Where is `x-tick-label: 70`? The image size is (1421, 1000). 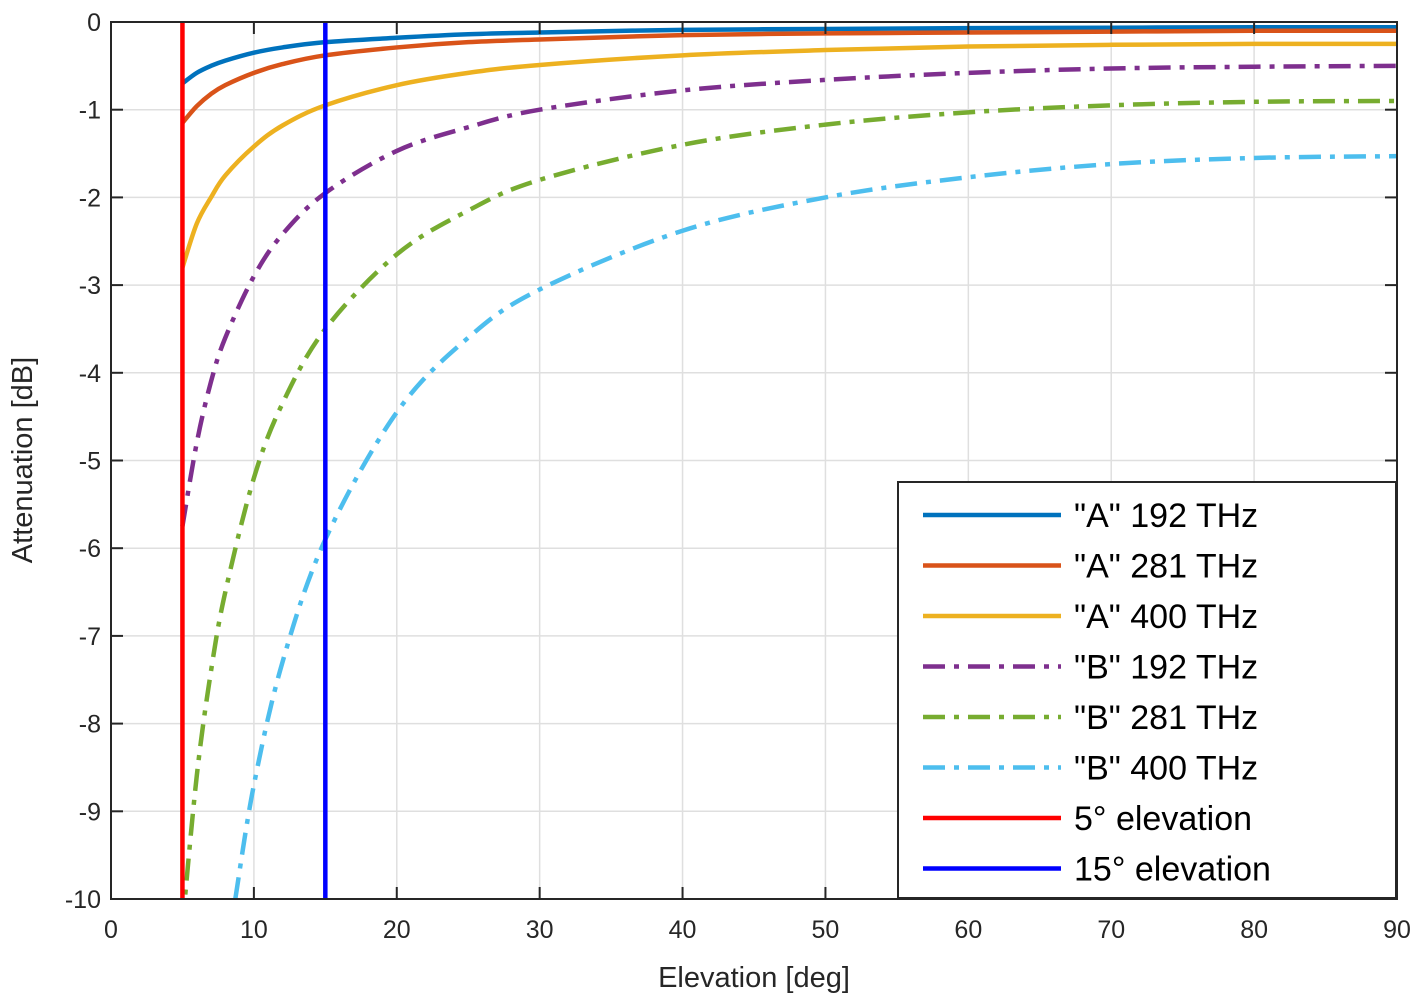
x-tick-label: 70 is located at coordinates (1111, 930).